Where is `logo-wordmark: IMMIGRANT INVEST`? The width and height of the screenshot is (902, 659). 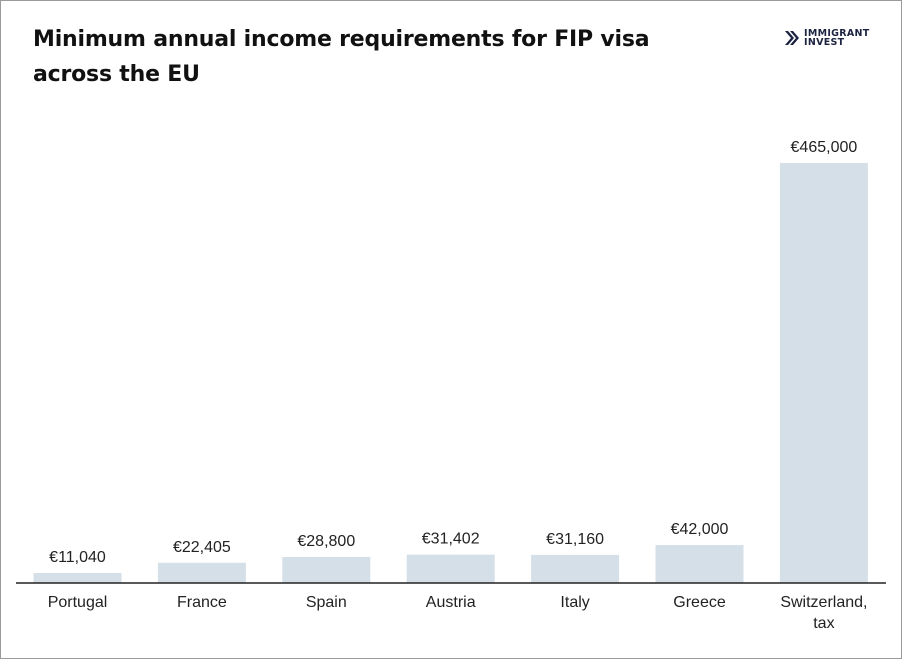 logo-wordmark: IMMIGRANT INVEST is located at coordinates (837, 38).